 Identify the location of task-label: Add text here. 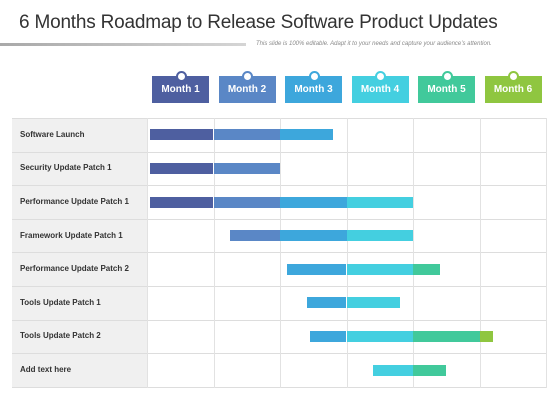
(46, 369).